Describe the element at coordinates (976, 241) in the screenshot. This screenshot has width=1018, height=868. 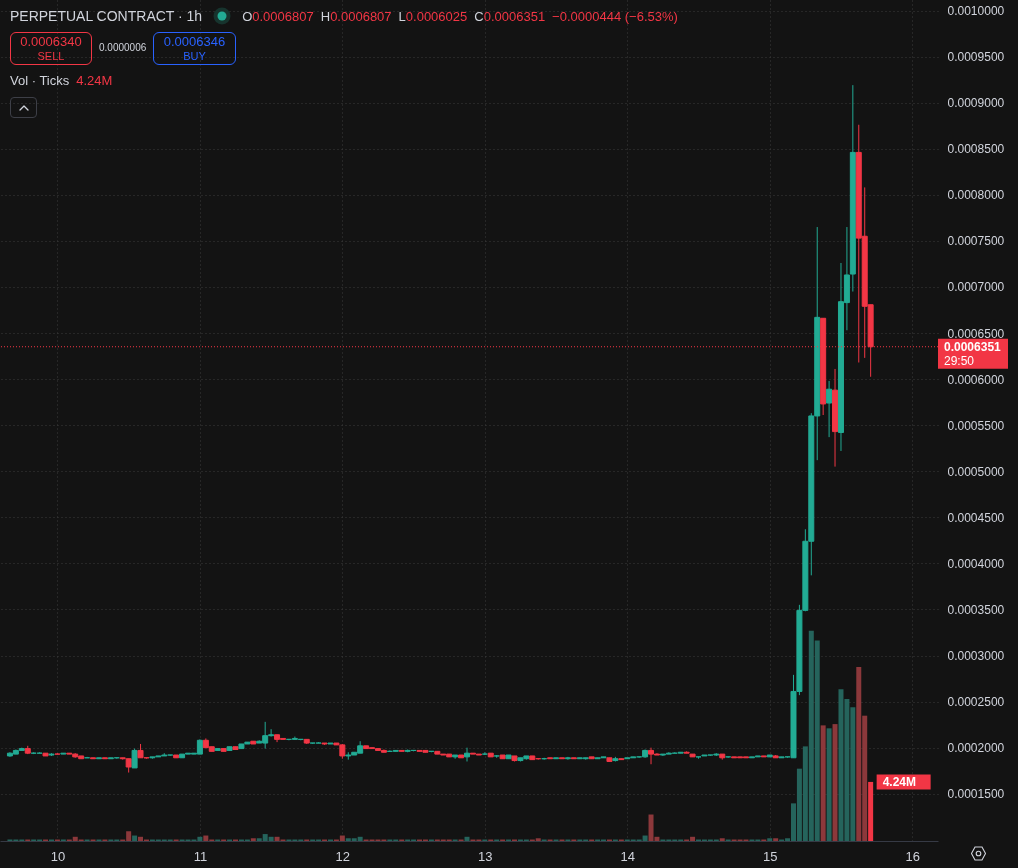
I see `y-tick-label: 0.0007500` at that location.